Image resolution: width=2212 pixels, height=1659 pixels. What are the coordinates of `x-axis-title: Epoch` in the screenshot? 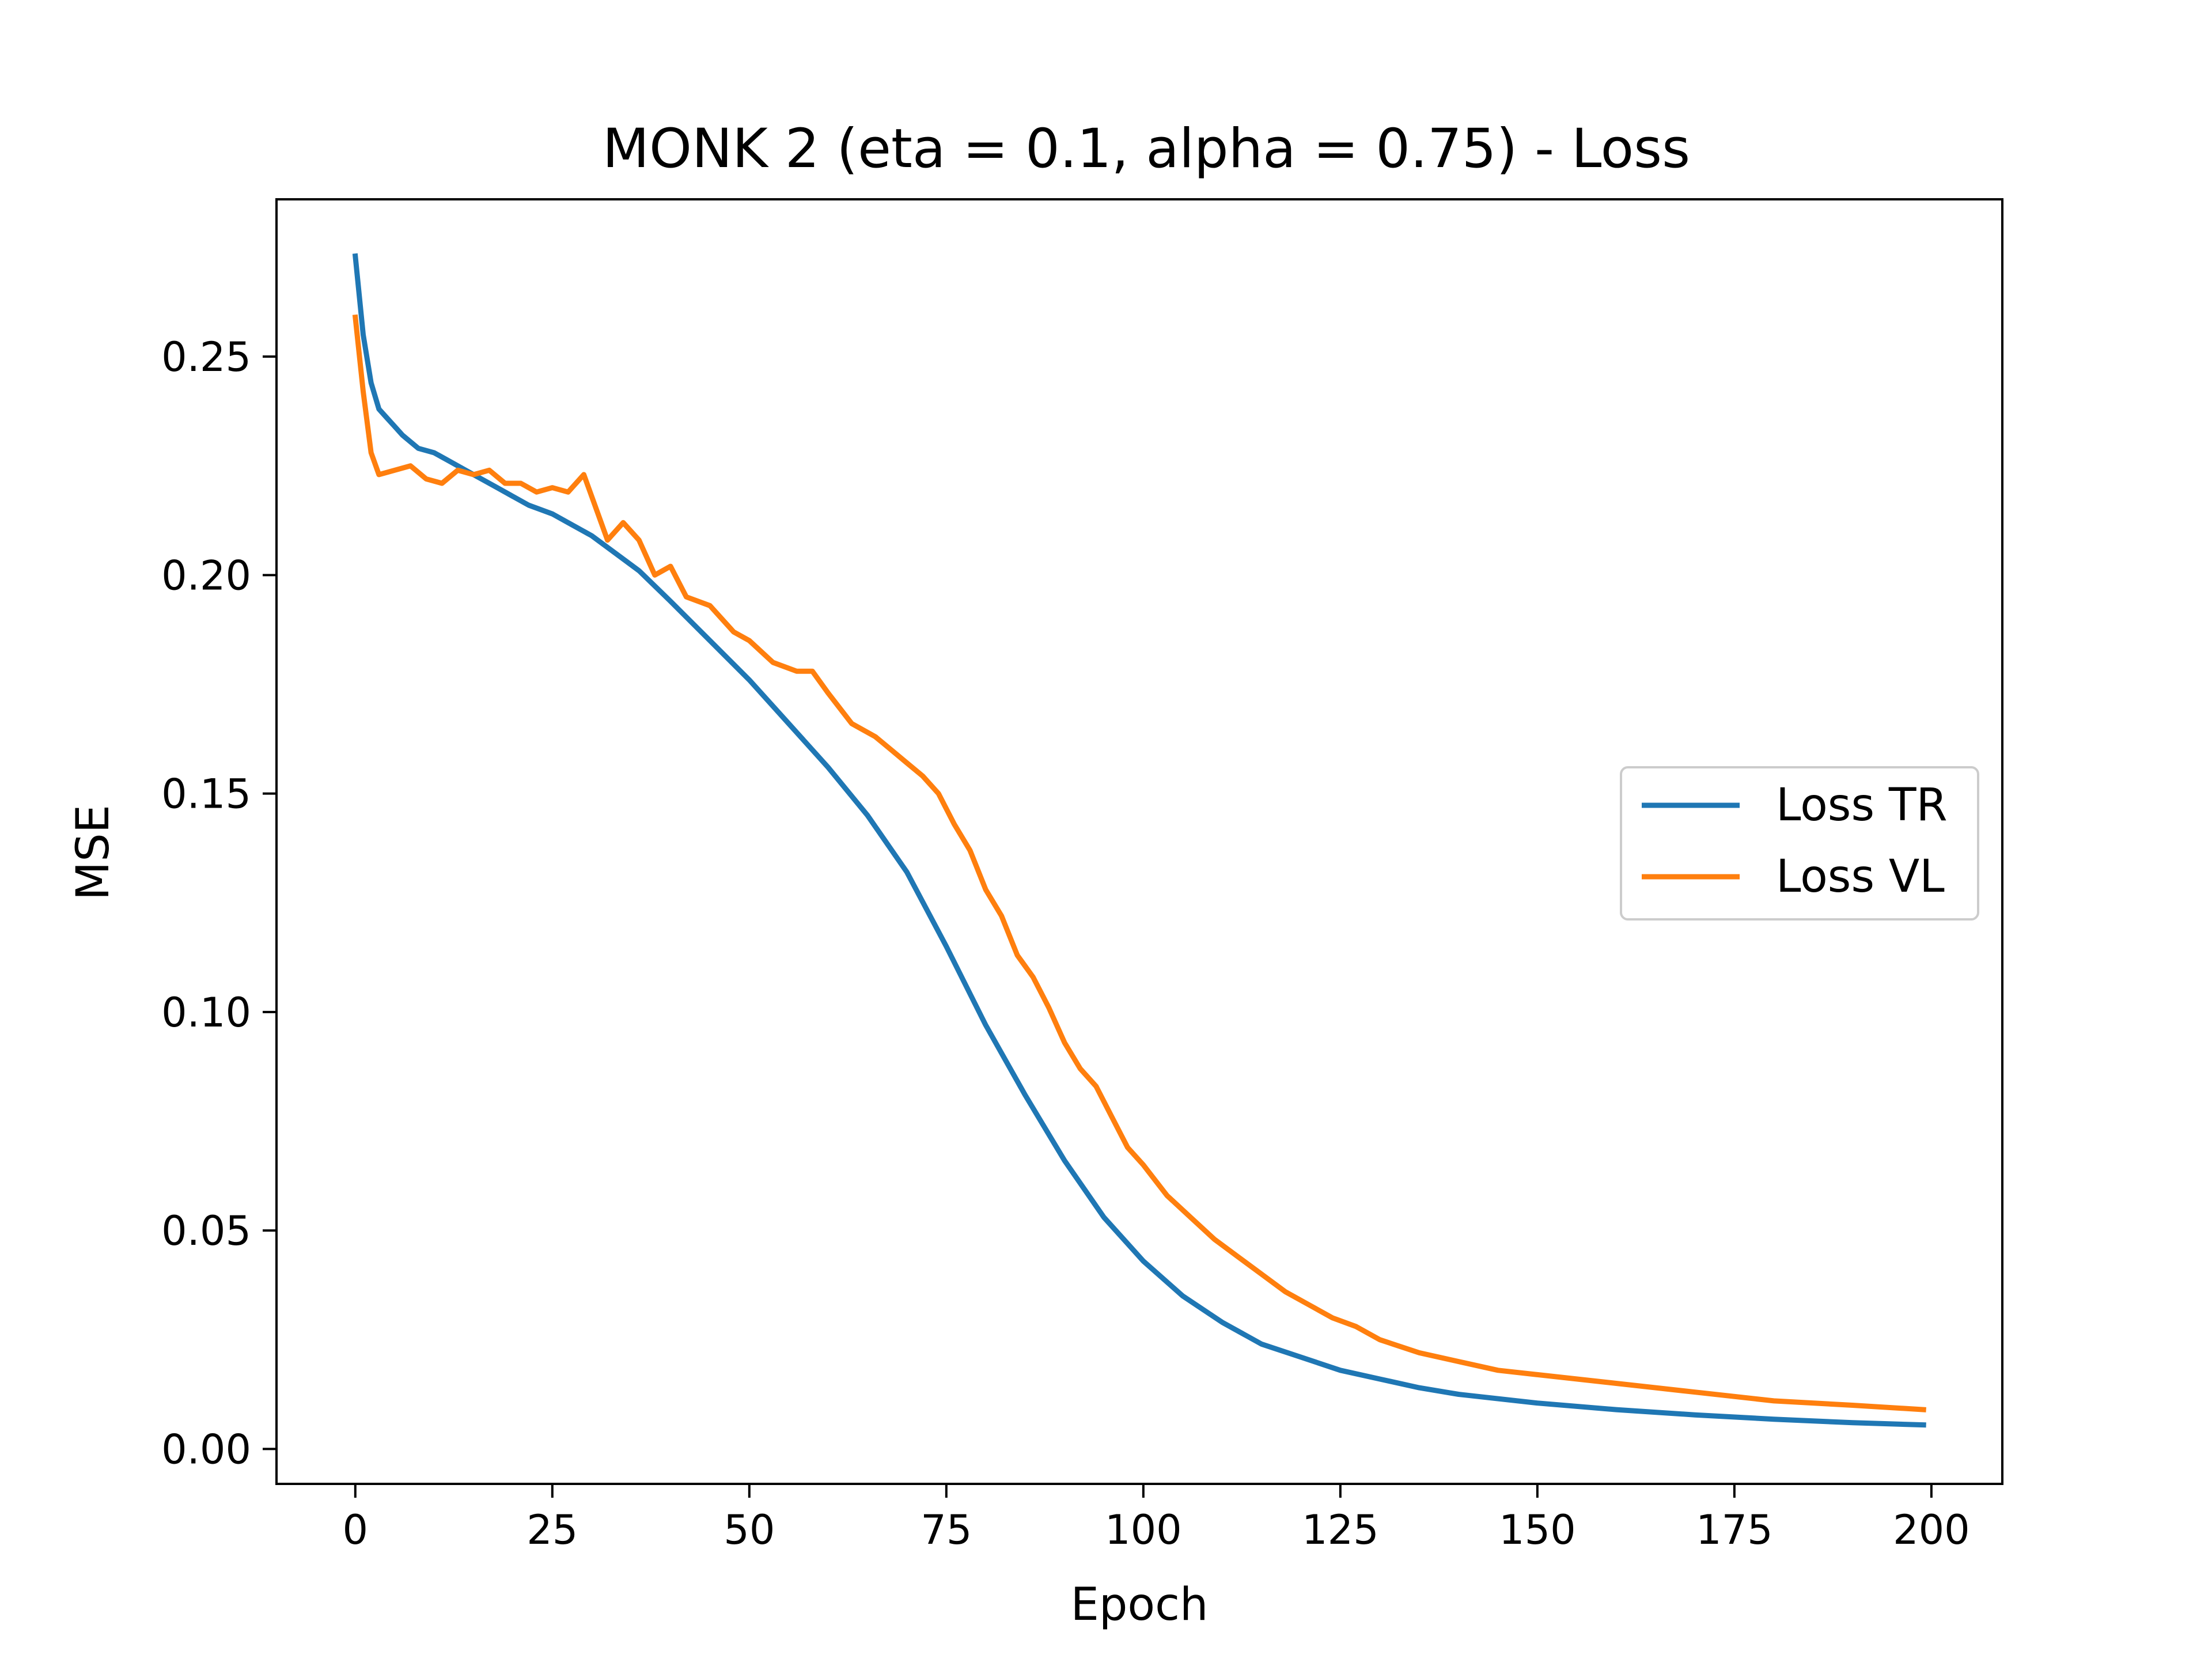 It's located at (1140, 1605).